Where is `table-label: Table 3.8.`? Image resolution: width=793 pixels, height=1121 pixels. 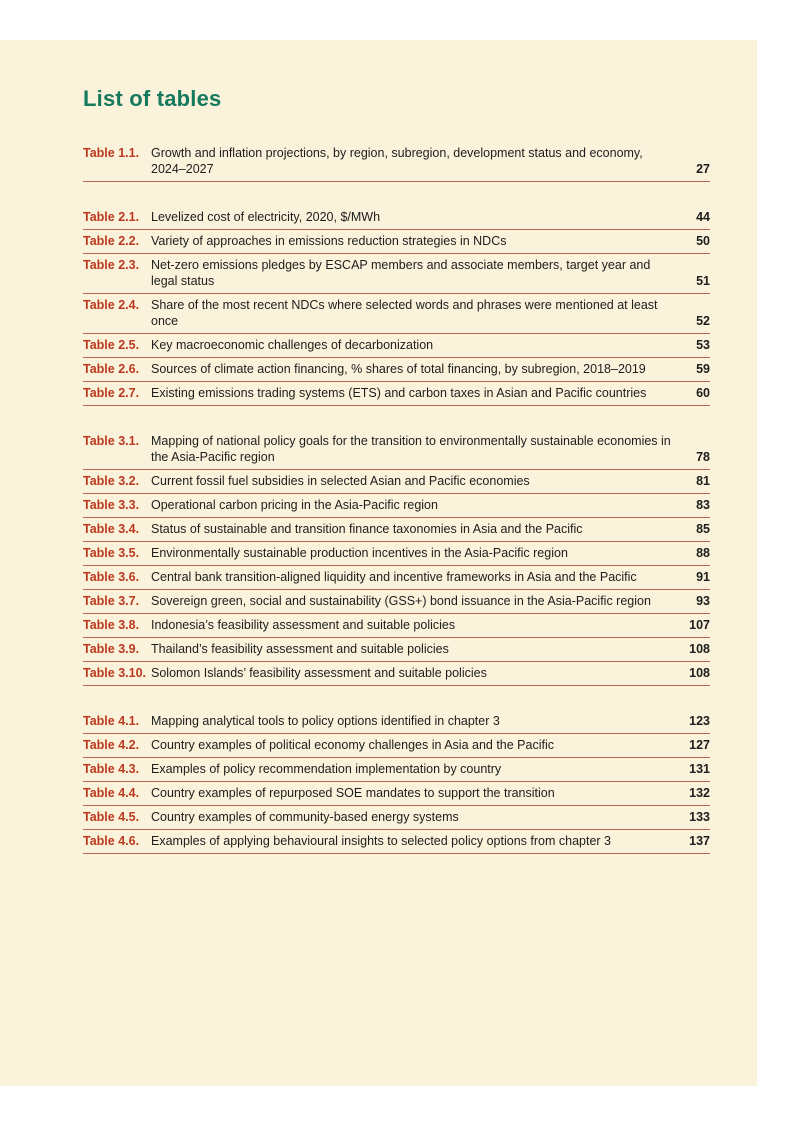
table-label: Table 3.8. is located at coordinates (111, 625).